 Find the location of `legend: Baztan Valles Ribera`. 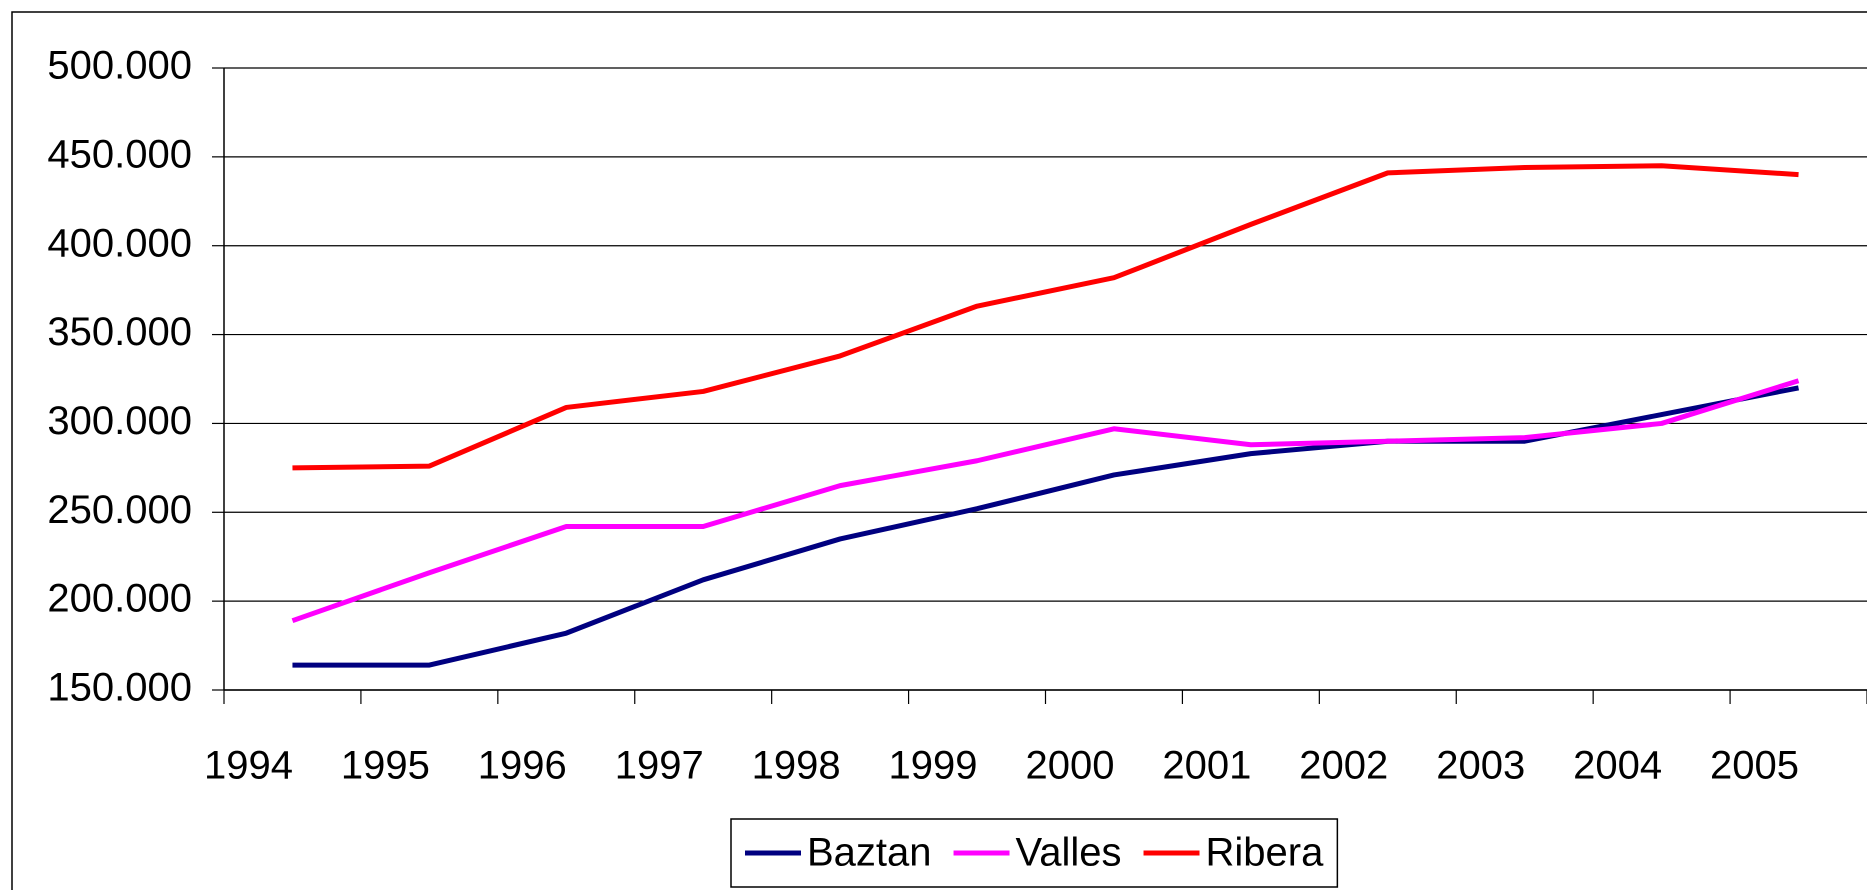

legend: Baztan Valles Ribera is located at coordinates (1034, 853).